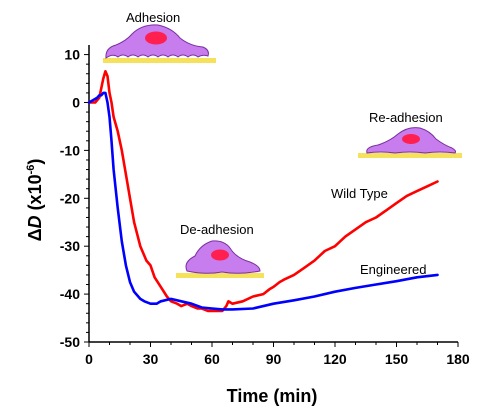 This screenshot has width=499, height=417. Describe the element at coordinates (70, 342) in the screenshot. I see `y-tick-label: -50` at that location.